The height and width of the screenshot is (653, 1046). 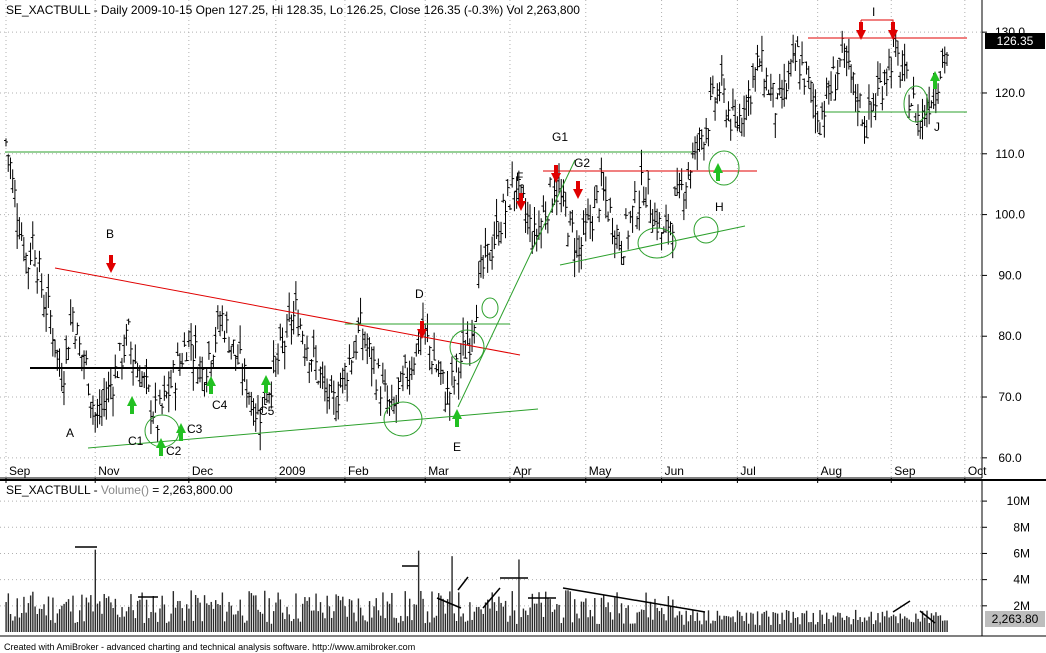 I want to click on annotation-label-j: J, so click(x=937, y=127).